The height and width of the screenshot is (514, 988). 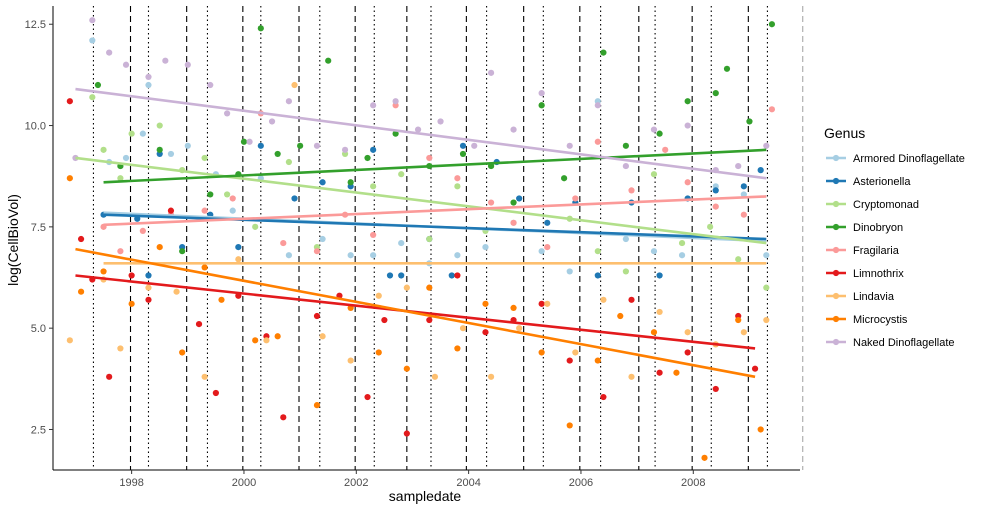 I want to click on trend-line, so click(x=435, y=211).